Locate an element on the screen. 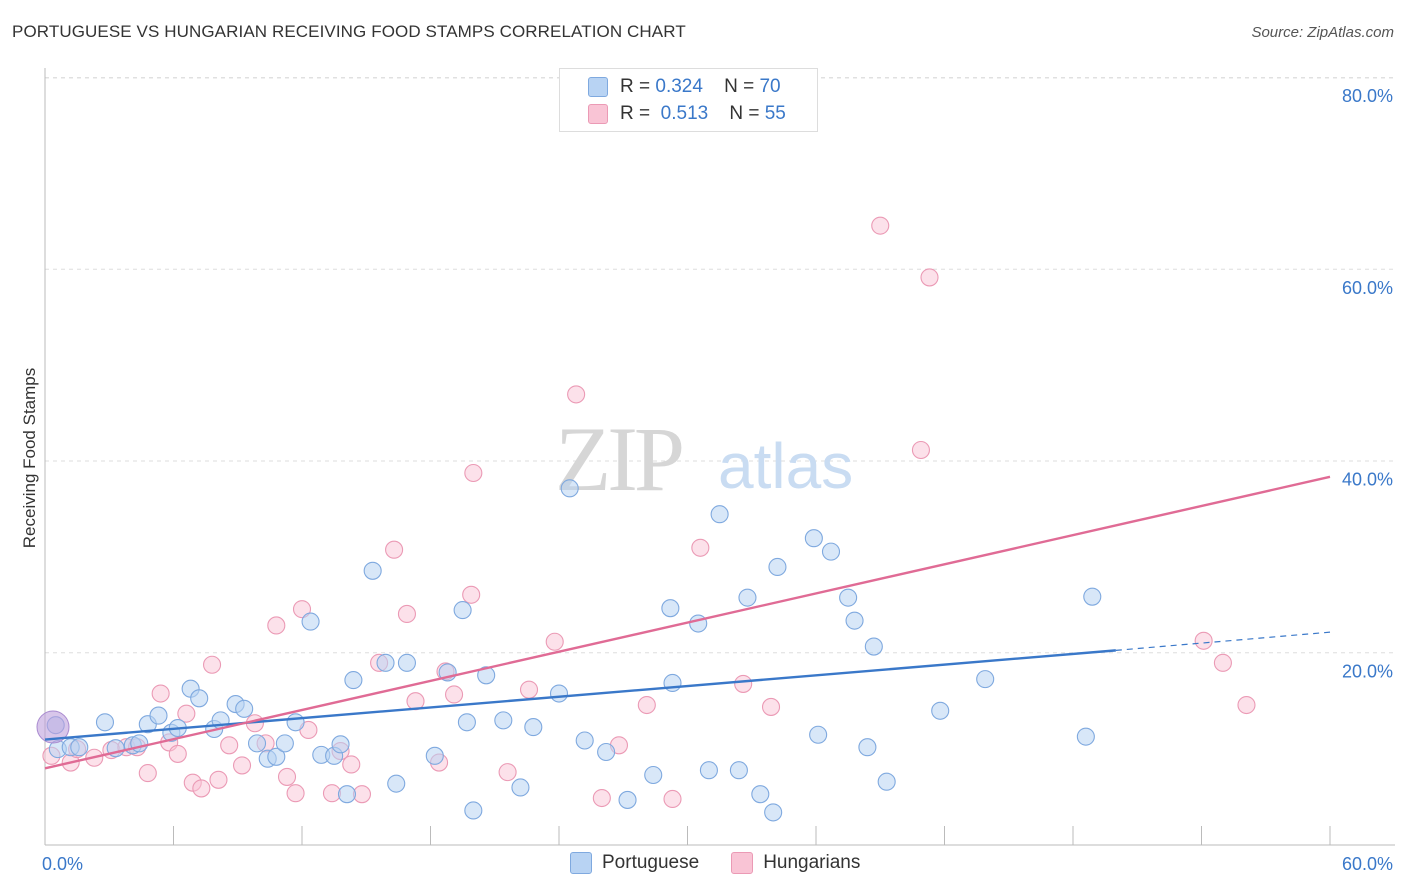 The height and width of the screenshot is (892, 1406). y-tick-label: 40.0% is located at coordinates (1367, 480).